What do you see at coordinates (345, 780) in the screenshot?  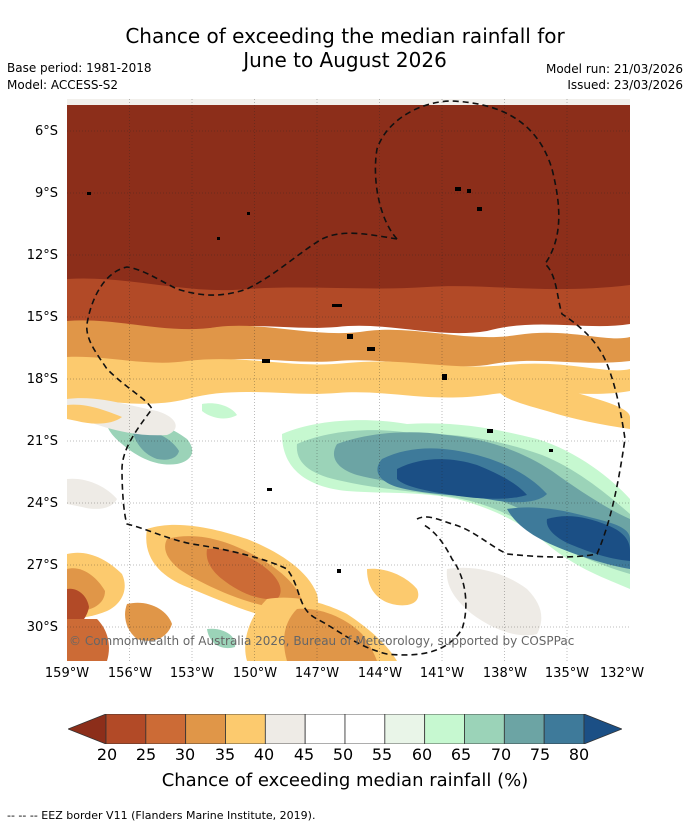 I see `colorbar-label: Chance of exceeding median rainfall (%)` at bounding box center [345, 780].